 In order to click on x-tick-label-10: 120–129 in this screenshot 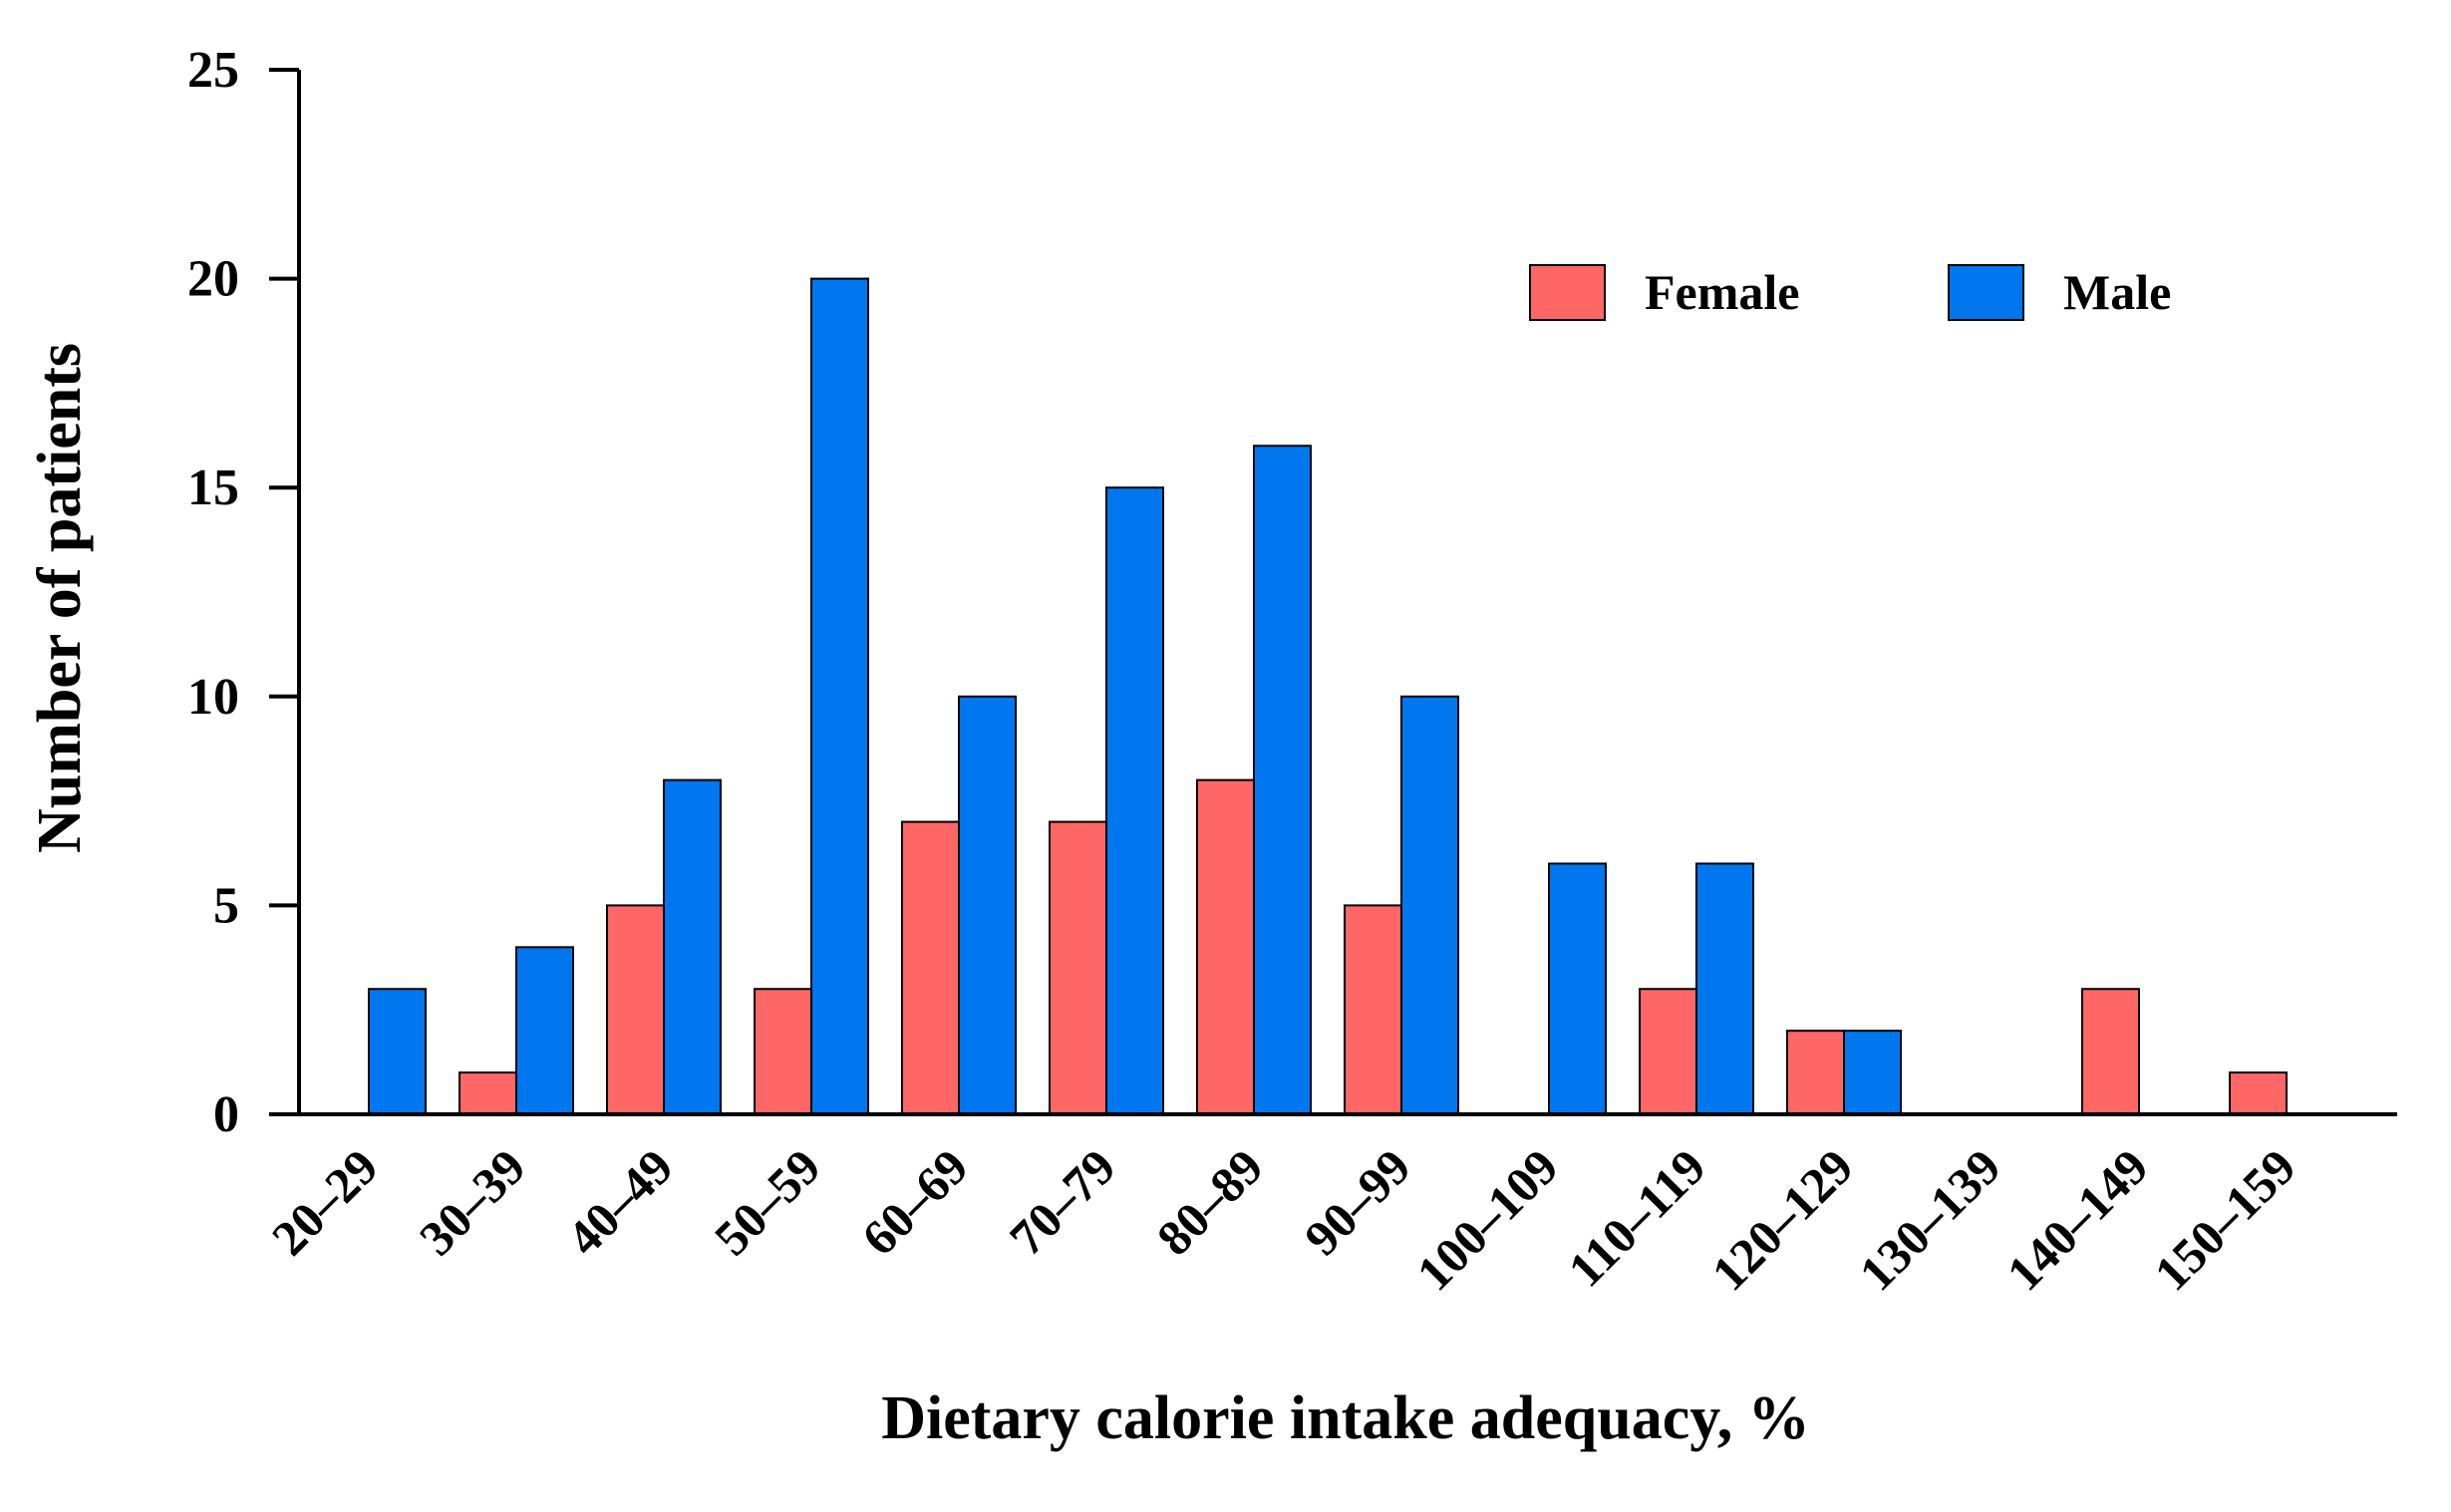, I will do `click(1782, 1219)`.